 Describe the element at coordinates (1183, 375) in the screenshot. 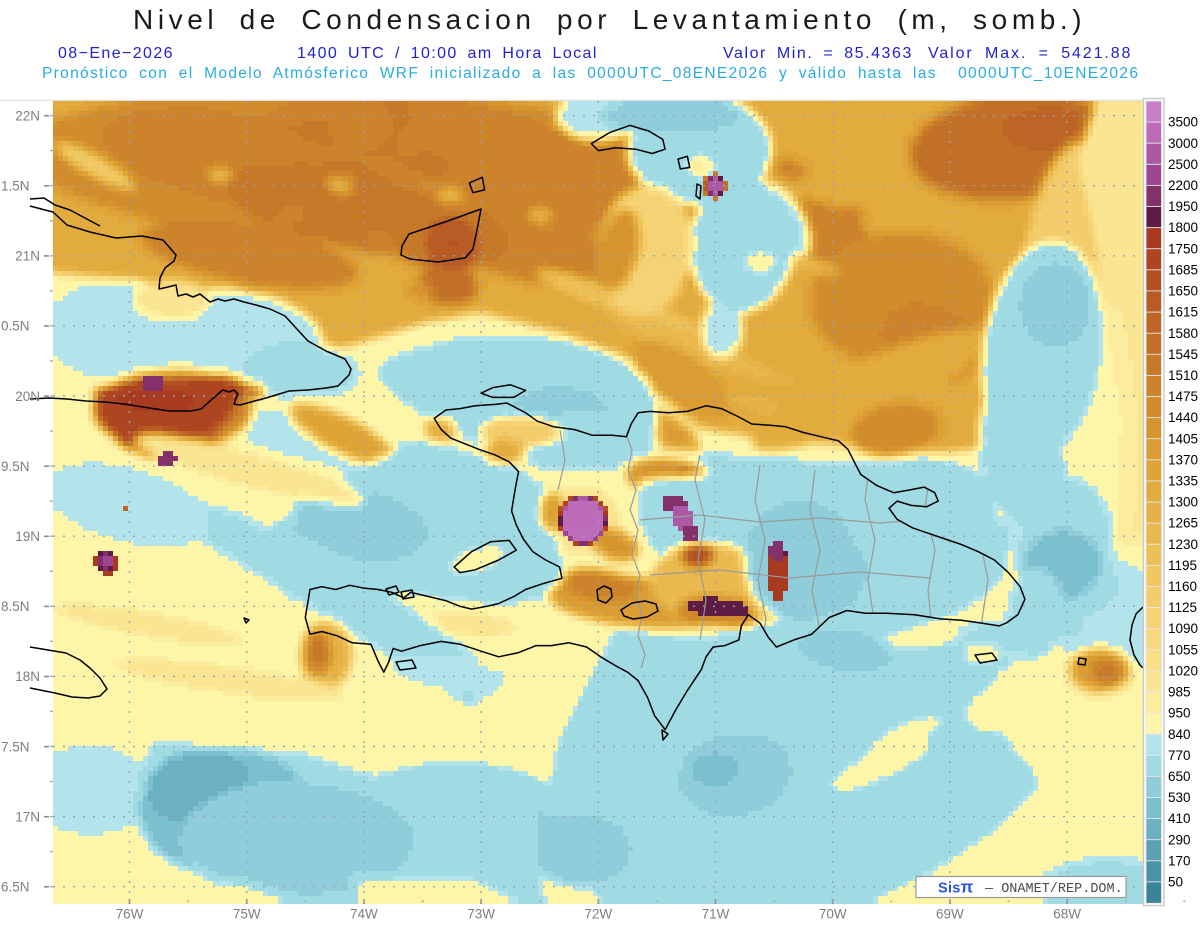

I see `svg-text: 1510` at that location.